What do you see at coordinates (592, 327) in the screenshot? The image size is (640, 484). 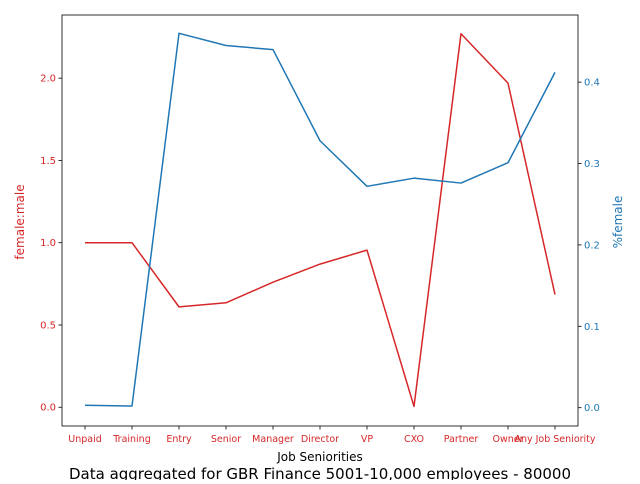 I see `y-right-tick-label-1: 0.1` at bounding box center [592, 327].